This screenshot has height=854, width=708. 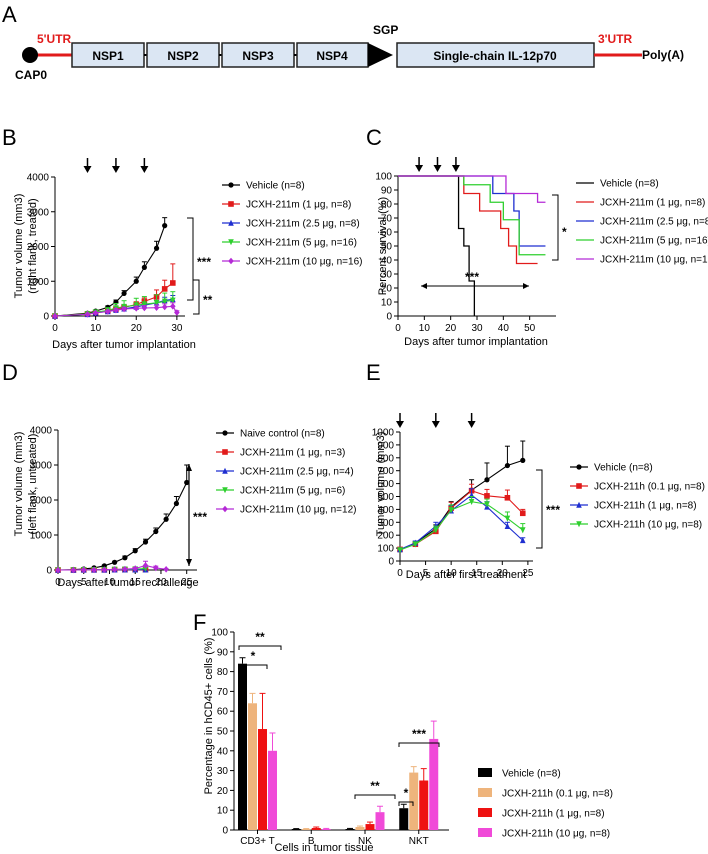 What do you see at coordinates (292, 491) in the screenshot?
I see `legend-label: JCXH-211m (5 μg, n=6)` at bounding box center [292, 491].